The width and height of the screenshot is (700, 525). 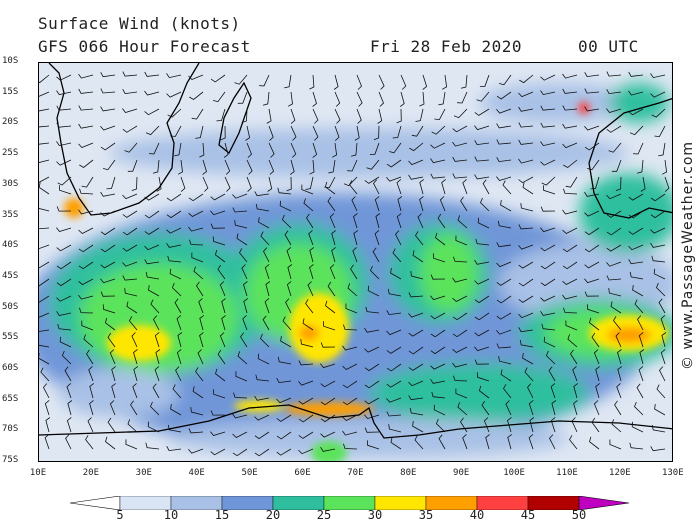 What do you see at coordinates (355, 473) in the screenshot?
I see `longitude-label: 70E` at bounding box center [355, 473].